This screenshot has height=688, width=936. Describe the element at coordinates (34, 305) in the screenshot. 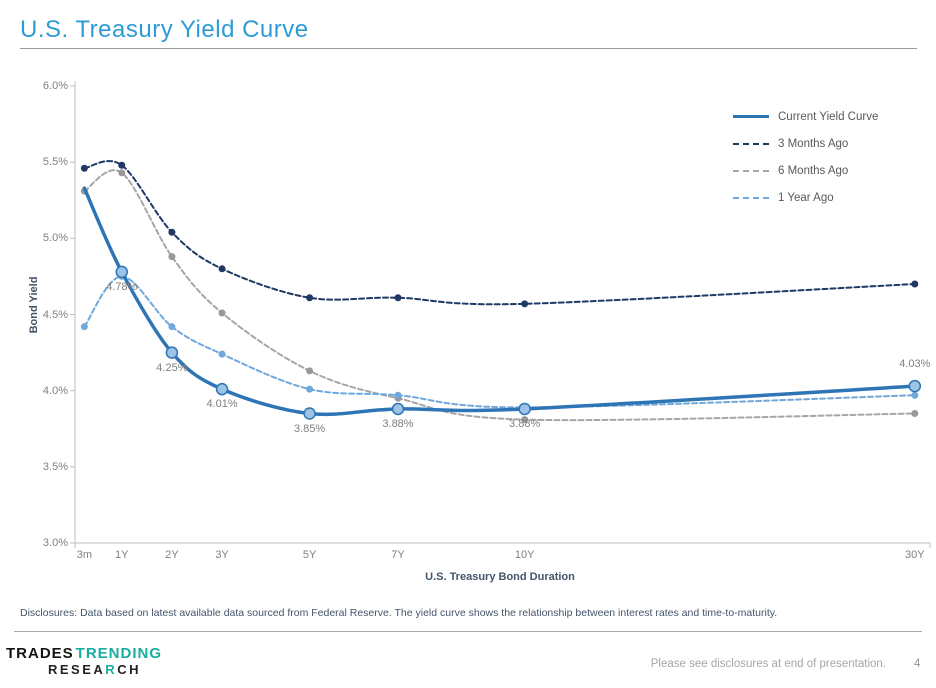

I see `y-axis-title: Bond Yield` at that location.